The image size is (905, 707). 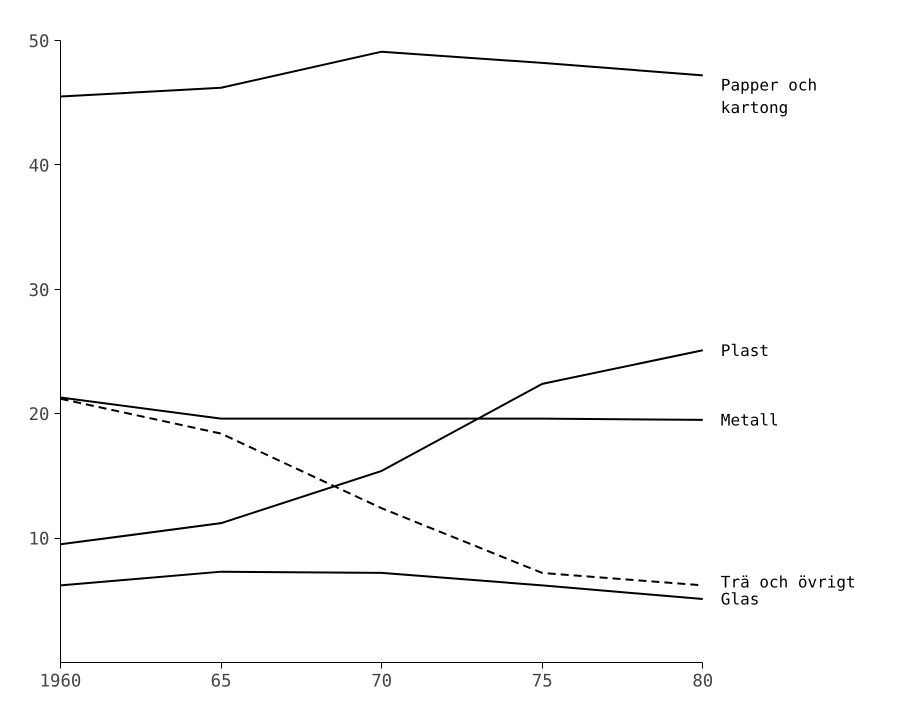 I want to click on y-tick-label: 40, so click(x=39, y=166).